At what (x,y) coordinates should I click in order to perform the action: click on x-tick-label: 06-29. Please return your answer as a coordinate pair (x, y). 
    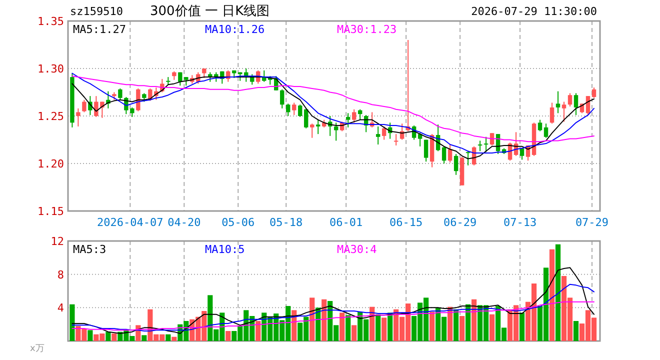
    Looking at the image, I should click on (460, 222).